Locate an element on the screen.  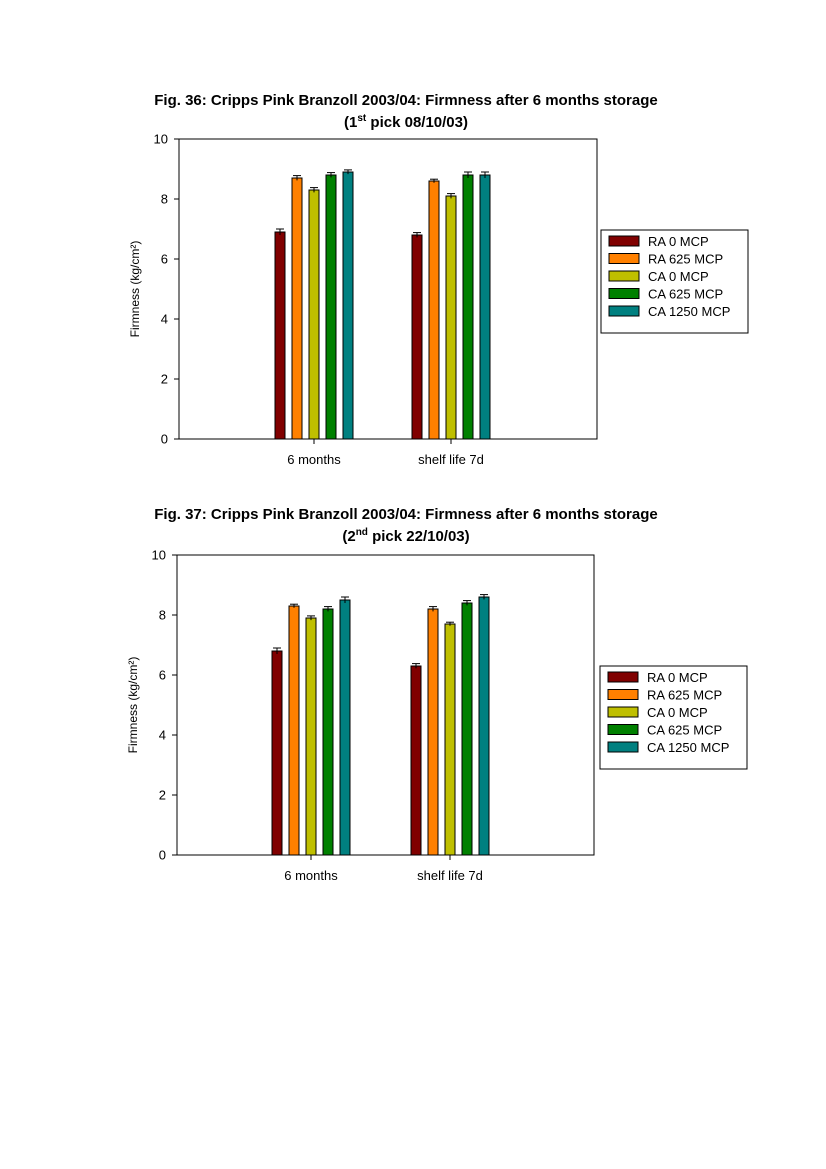
title-suffix: pick 08/10/03) is located at coordinates (417, 122).